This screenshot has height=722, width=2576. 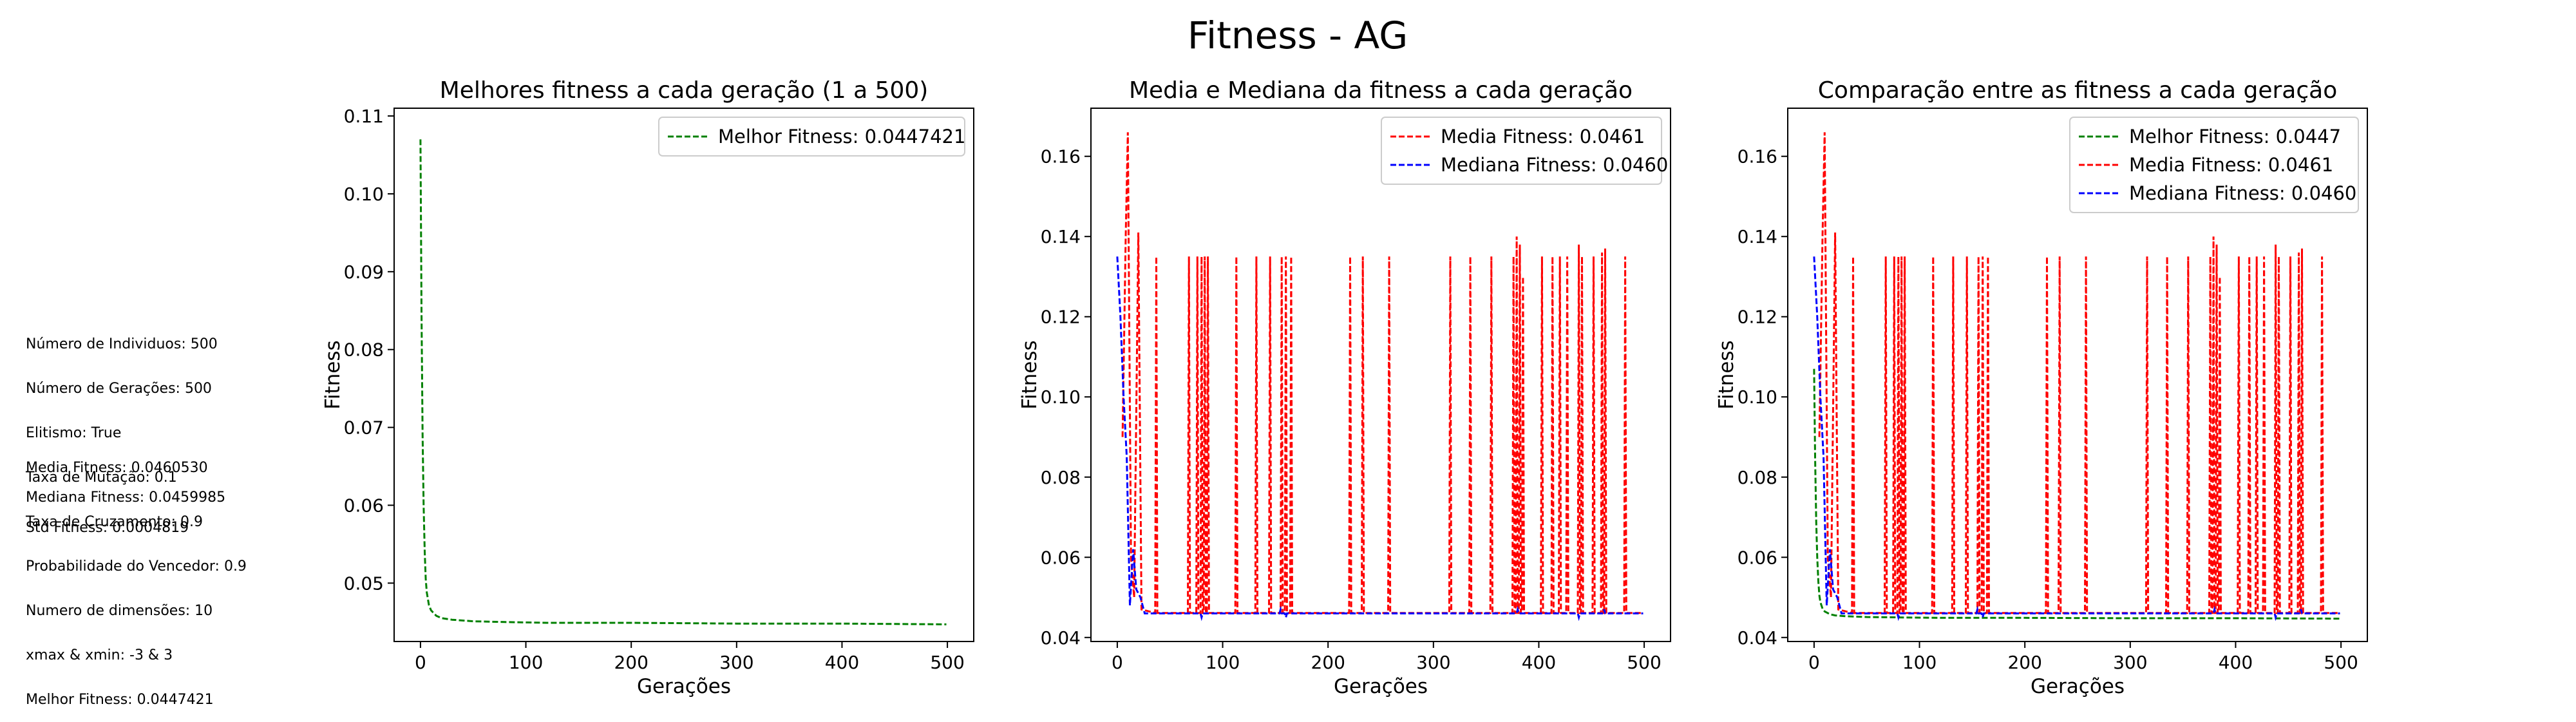 What do you see at coordinates (74, 433) in the screenshot?
I see `param-line: Elitismo: True` at bounding box center [74, 433].